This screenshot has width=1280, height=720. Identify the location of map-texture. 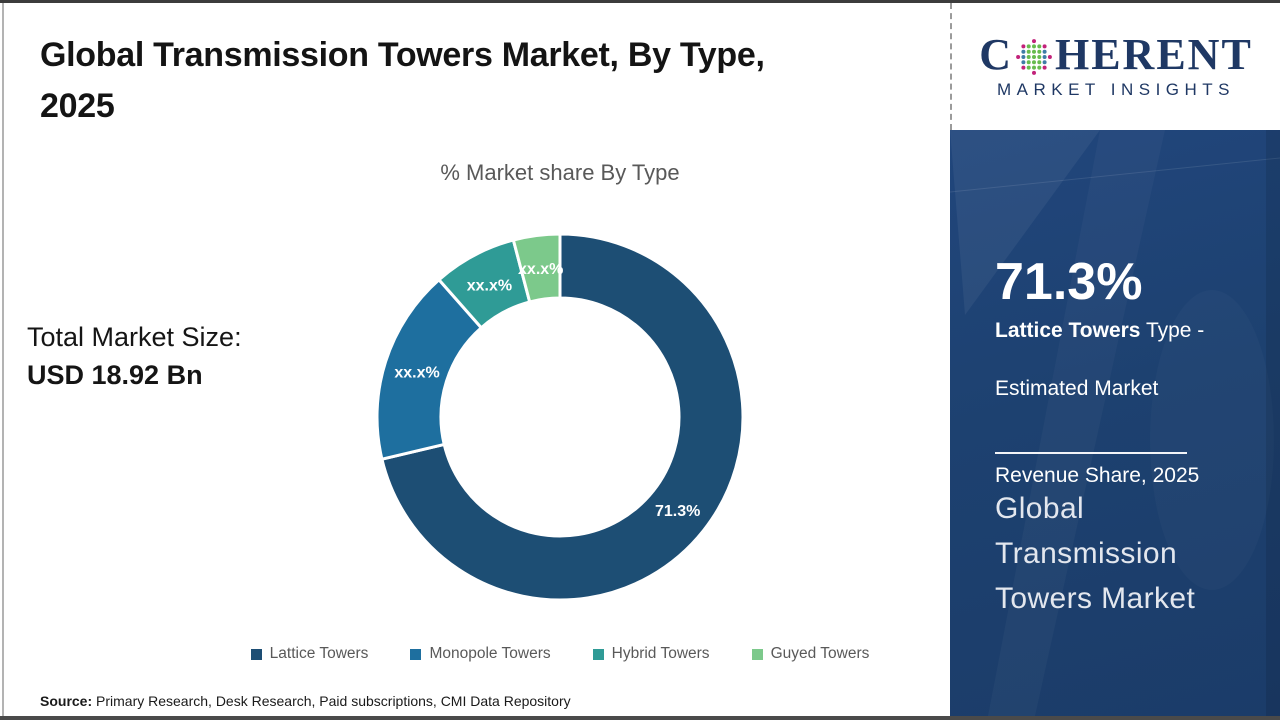
(1115, 222).